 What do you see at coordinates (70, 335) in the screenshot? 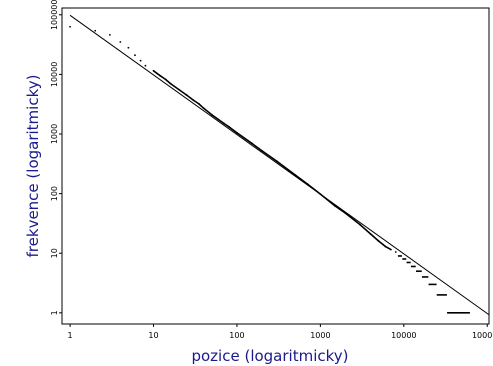
I see `x-tick-label: 1` at bounding box center [70, 335].